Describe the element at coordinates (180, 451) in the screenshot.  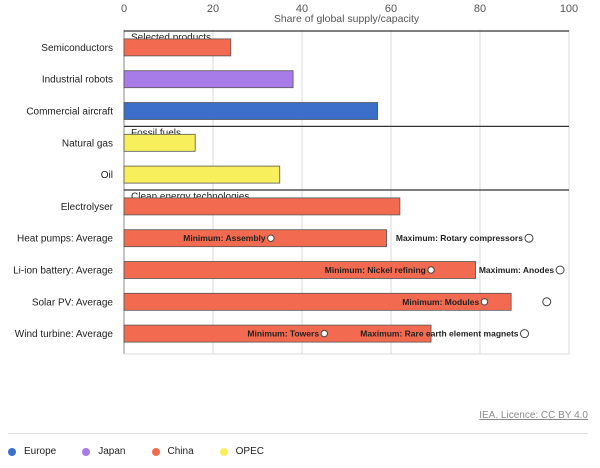
I see `legend-label: China` at that location.